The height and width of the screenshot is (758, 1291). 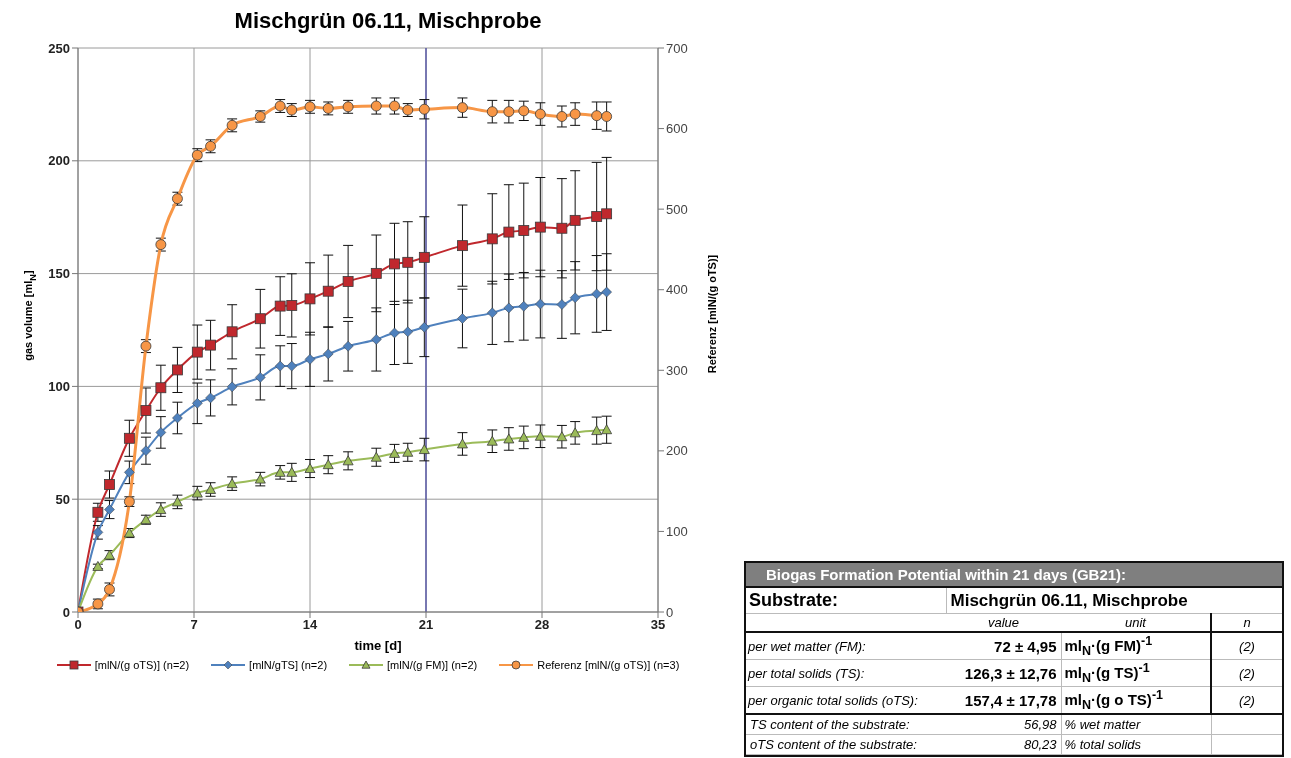 I want to click on x-tick-label: 0, so click(x=78, y=625).